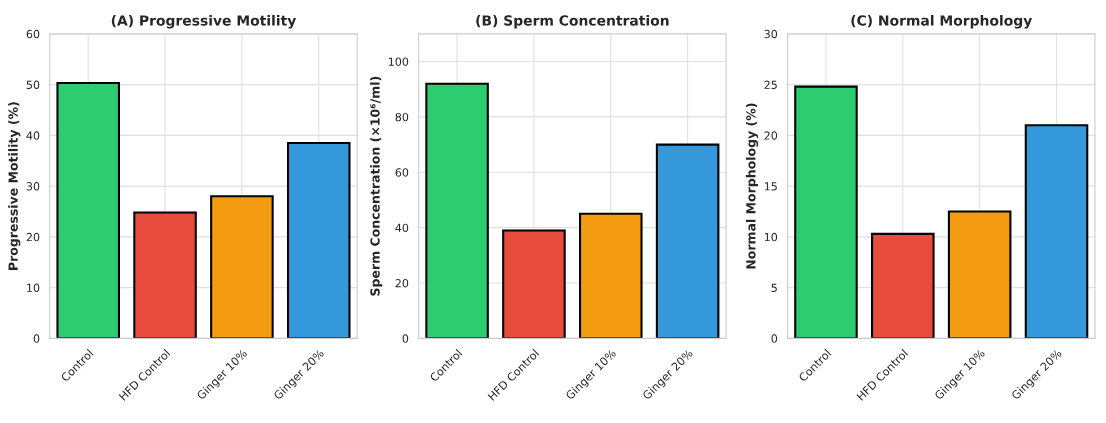  Describe the element at coordinates (942, 21) in the screenshot. I see `chart-title: (C) Normal Morphology` at that location.